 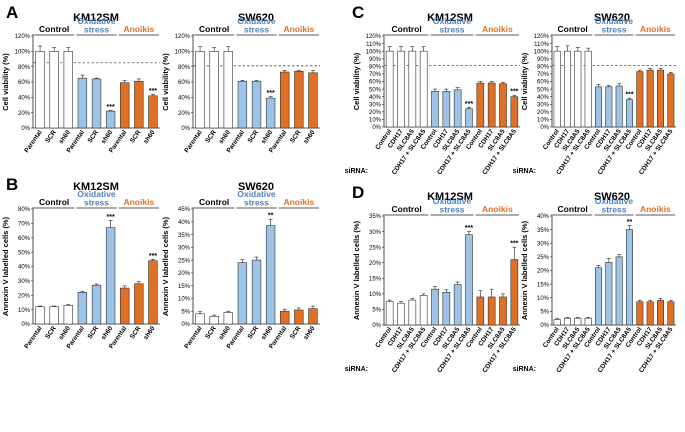 What do you see at coordinates (375, 279) in the screenshot?
I see `y-tick-label: 15%` at bounding box center [375, 279].